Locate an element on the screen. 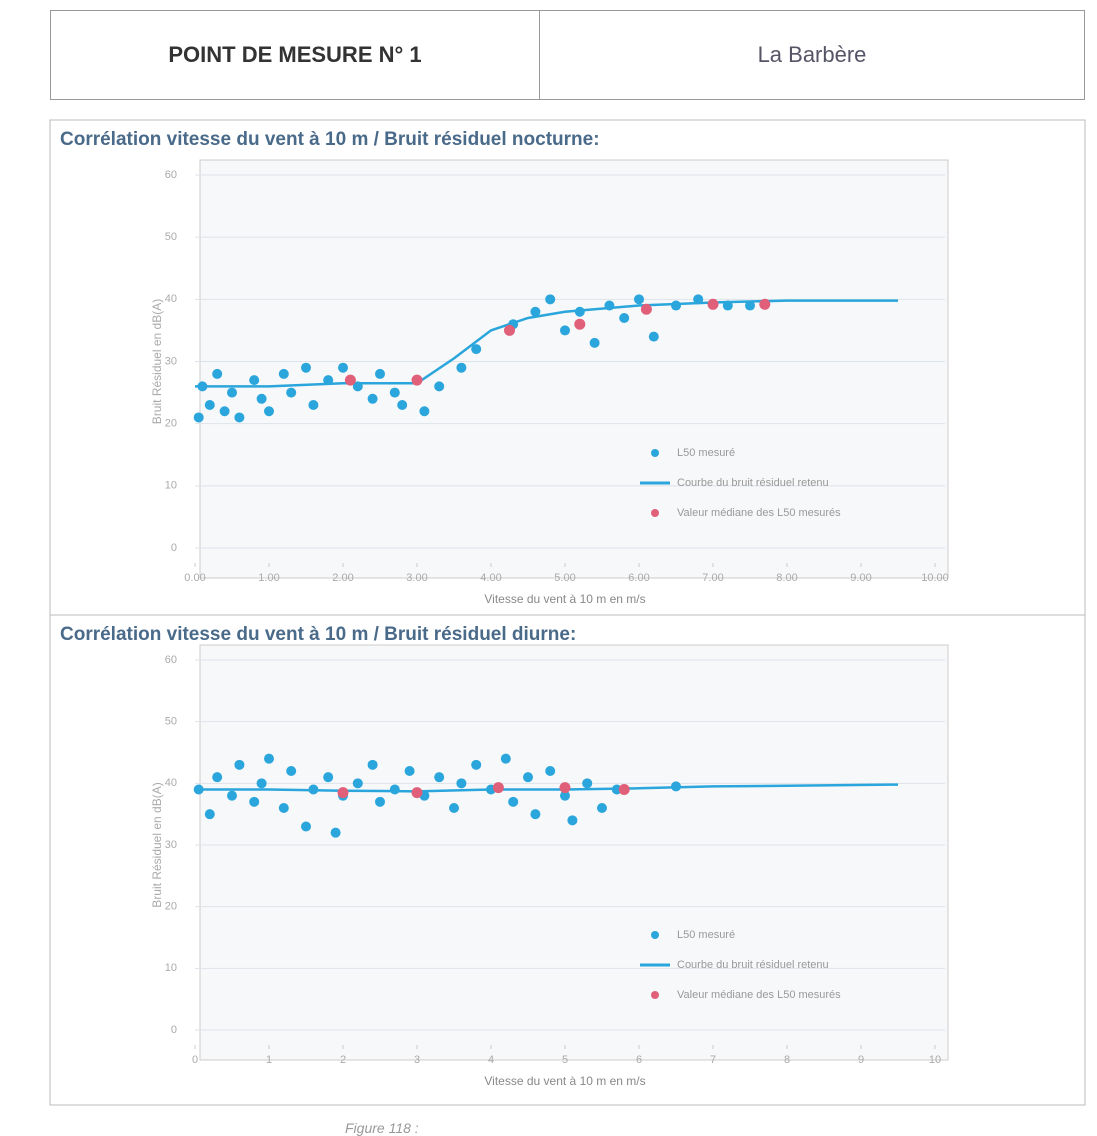 Image resolution: width=1097 pixels, height=1136 pixels. x-tick-label: 8.00 is located at coordinates (786, 578).